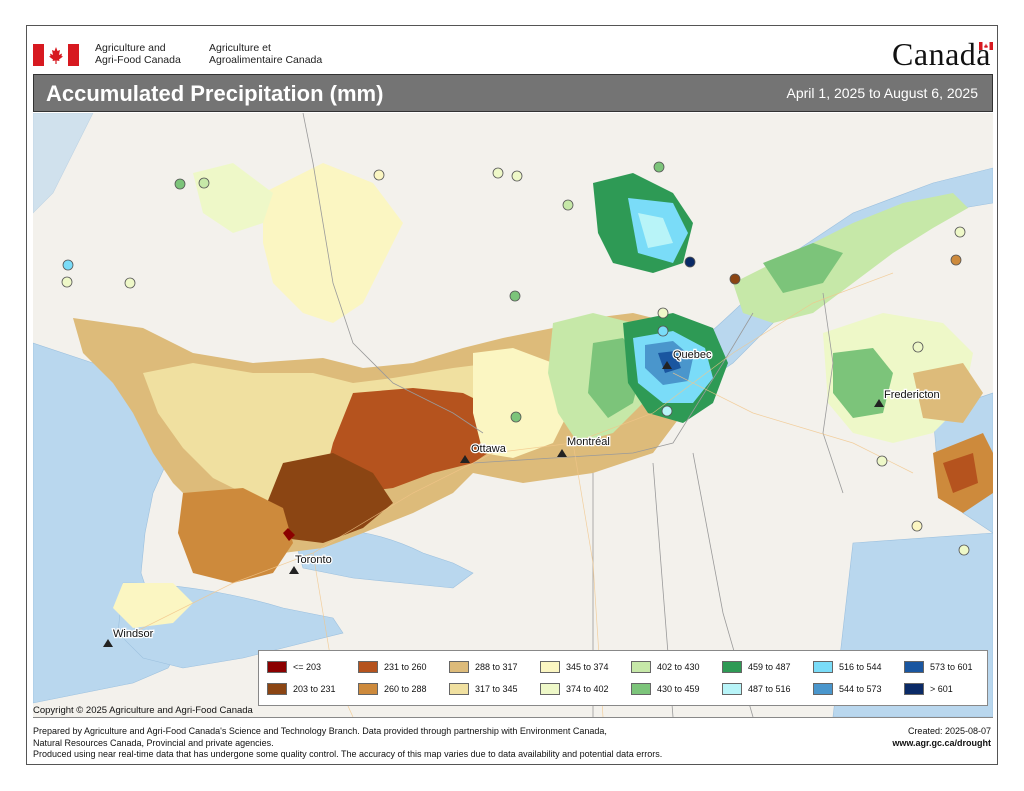 The height and width of the screenshot is (791, 1024). I want to click on legend-label: <= 203, so click(307, 667).